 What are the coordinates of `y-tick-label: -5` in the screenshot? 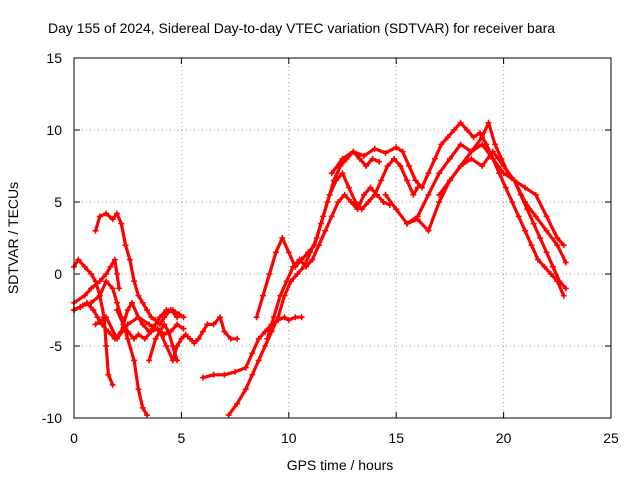 It's located at (56, 346).